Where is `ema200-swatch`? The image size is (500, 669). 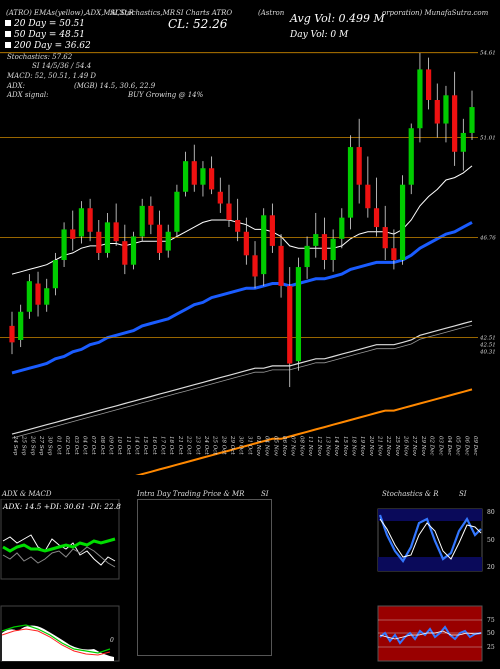
ema200-swatch is located at coordinates (8, 45).